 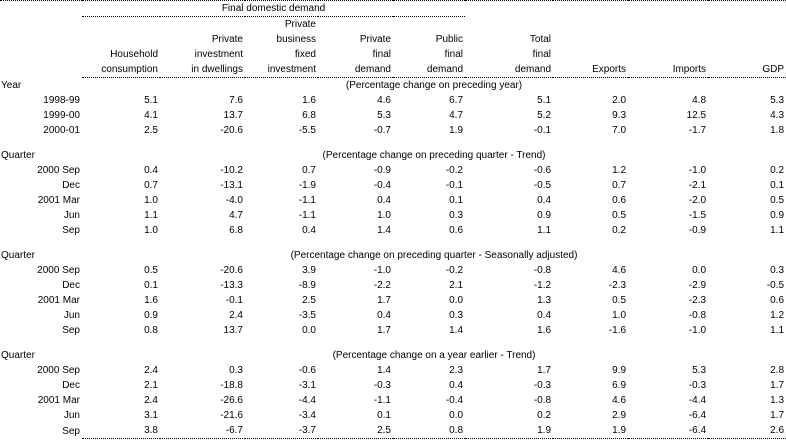 What do you see at coordinates (61, 130) in the screenshot?
I see `row-label: 2000-01` at bounding box center [61, 130].